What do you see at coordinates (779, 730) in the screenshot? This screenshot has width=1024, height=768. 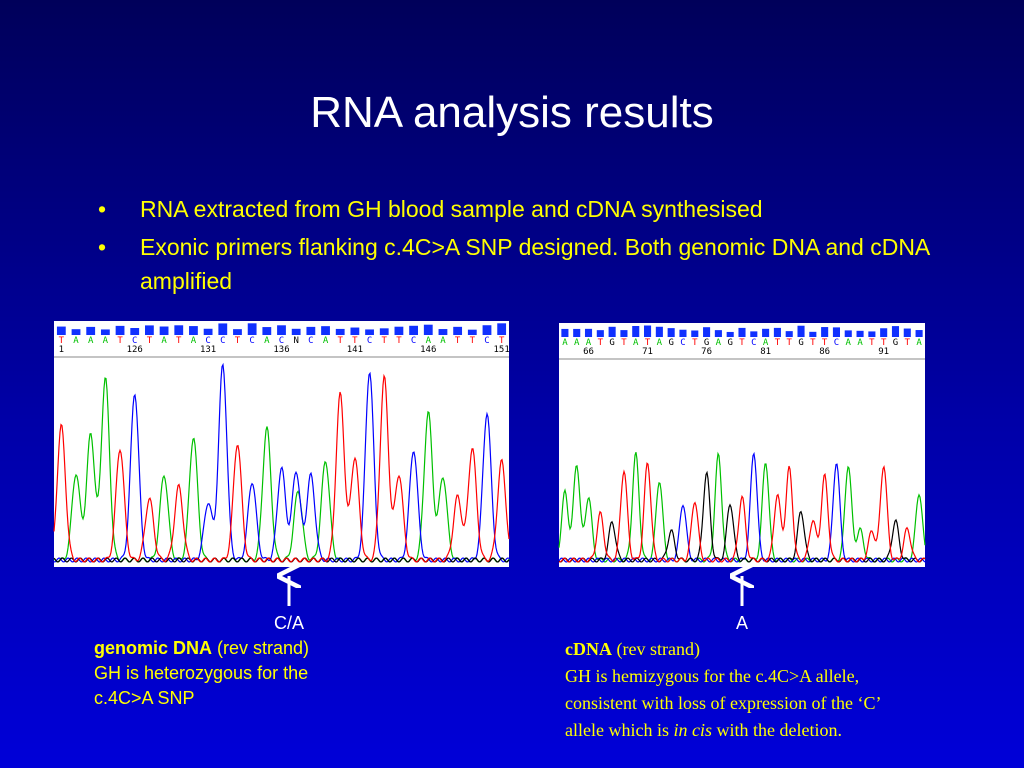 I see `caption-line: with the deletion.` at bounding box center [779, 730].